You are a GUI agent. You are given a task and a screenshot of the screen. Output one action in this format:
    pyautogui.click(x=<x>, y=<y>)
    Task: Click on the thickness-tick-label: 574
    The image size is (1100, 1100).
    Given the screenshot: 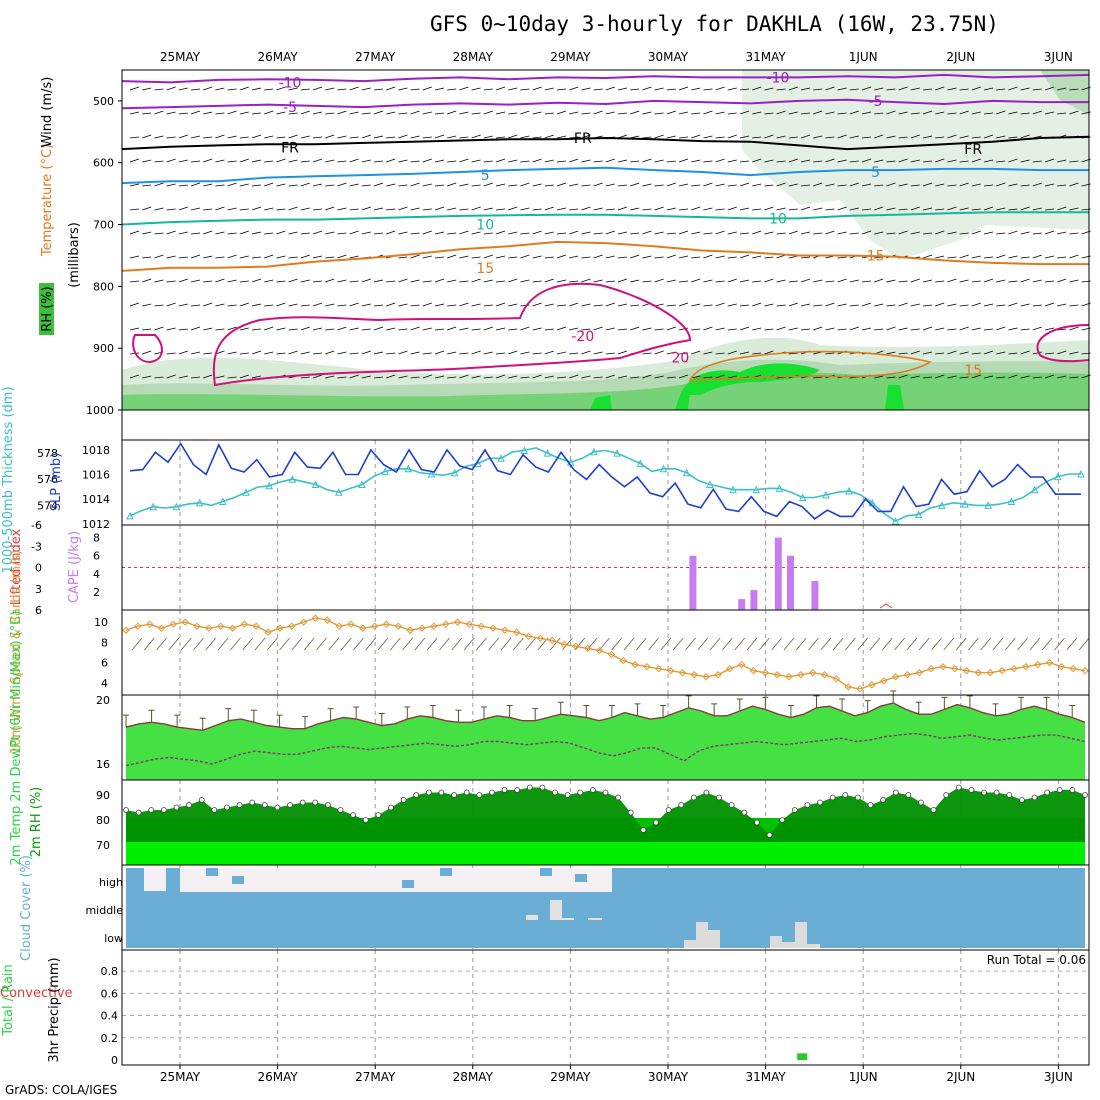 What is the action you would take?
    pyautogui.click(x=47, y=505)
    